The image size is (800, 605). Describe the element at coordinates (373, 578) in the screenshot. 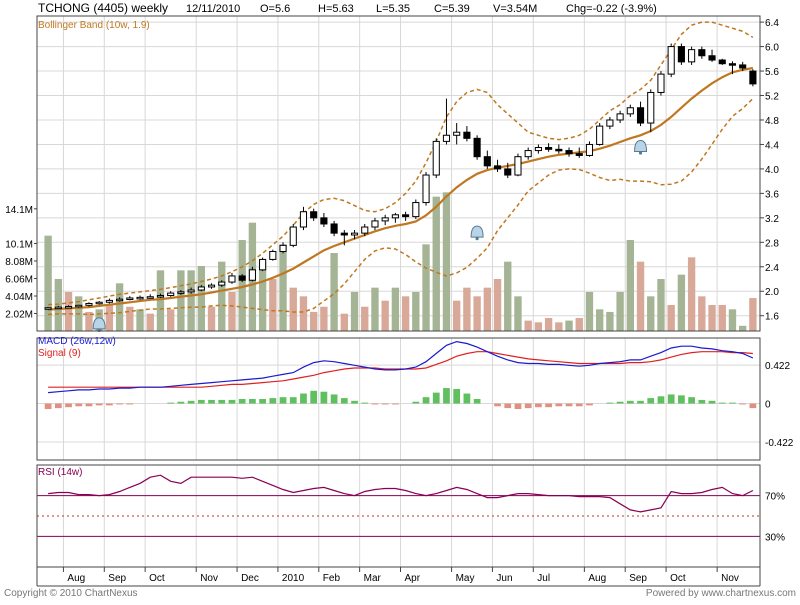

I see `x-tick-label: Mar` at that location.